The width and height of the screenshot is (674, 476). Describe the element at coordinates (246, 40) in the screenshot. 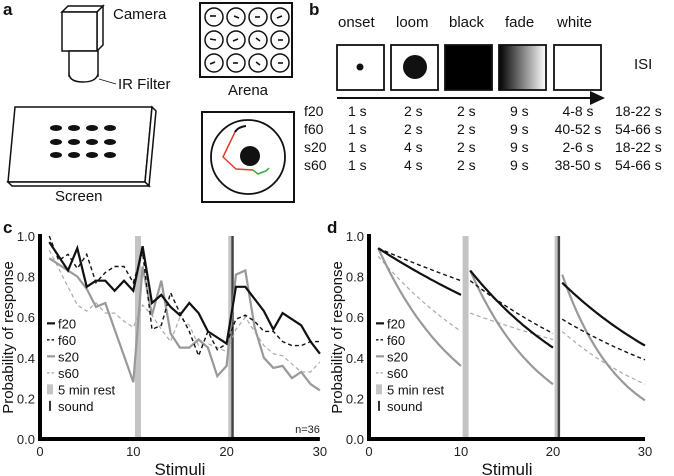

I see `arena-grid-icon` at that location.